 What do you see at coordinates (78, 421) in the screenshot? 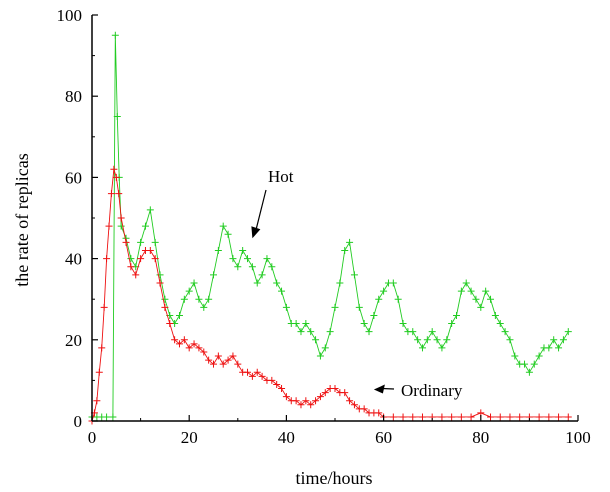
I see `y-tick-label: 0` at bounding box center [78, 421].